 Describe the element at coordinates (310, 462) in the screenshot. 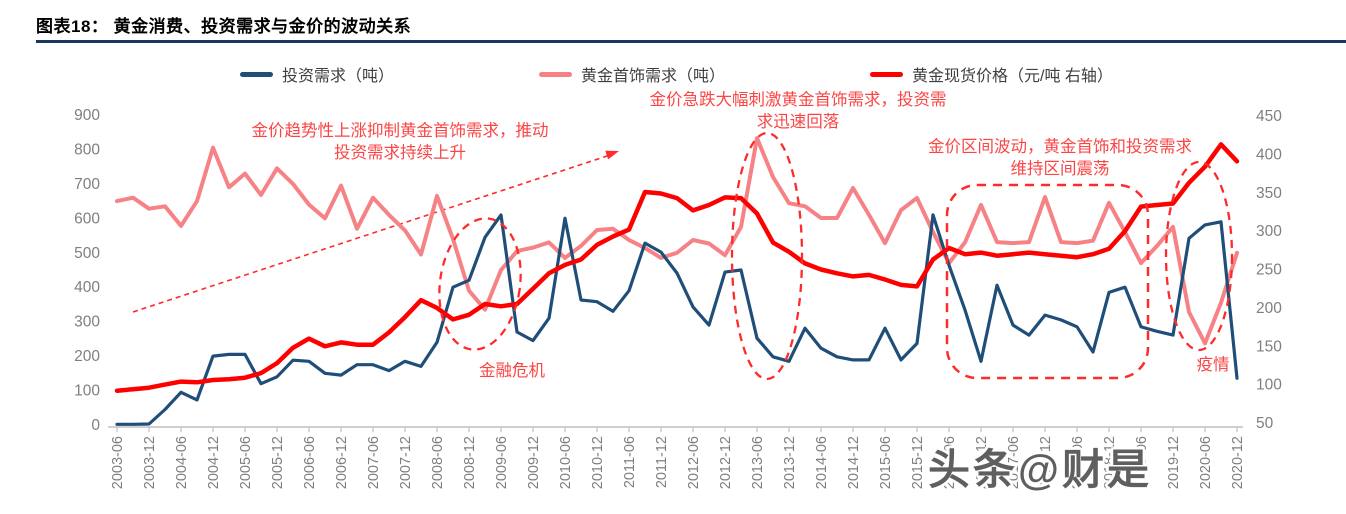

I see `x-axis-label: 2006-06` at that location.